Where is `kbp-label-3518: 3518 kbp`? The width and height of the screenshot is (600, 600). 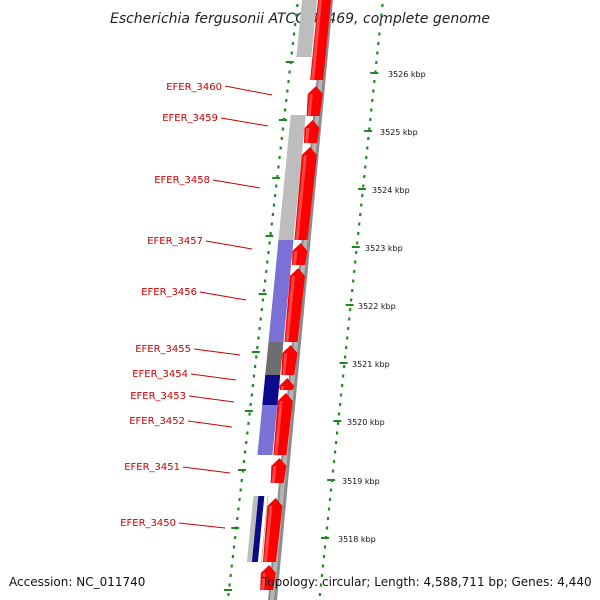
kbp-label-3518: 3518 kbp is located at coordinates (357, 539).